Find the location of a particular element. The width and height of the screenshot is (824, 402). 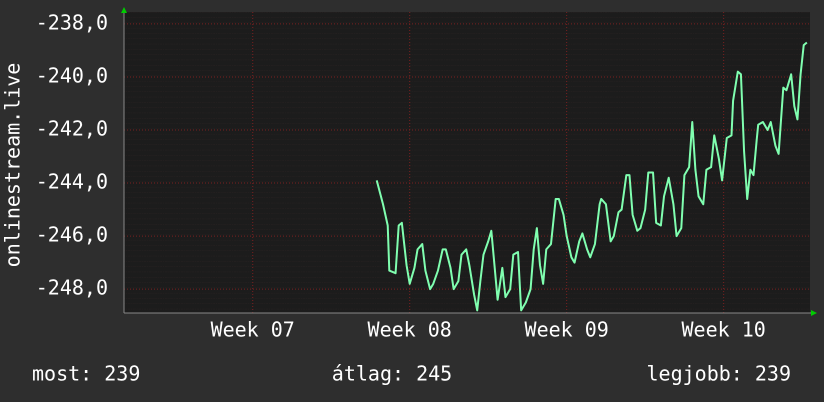

y-tick-label: -238,0 is located at coordinates (72, 22).